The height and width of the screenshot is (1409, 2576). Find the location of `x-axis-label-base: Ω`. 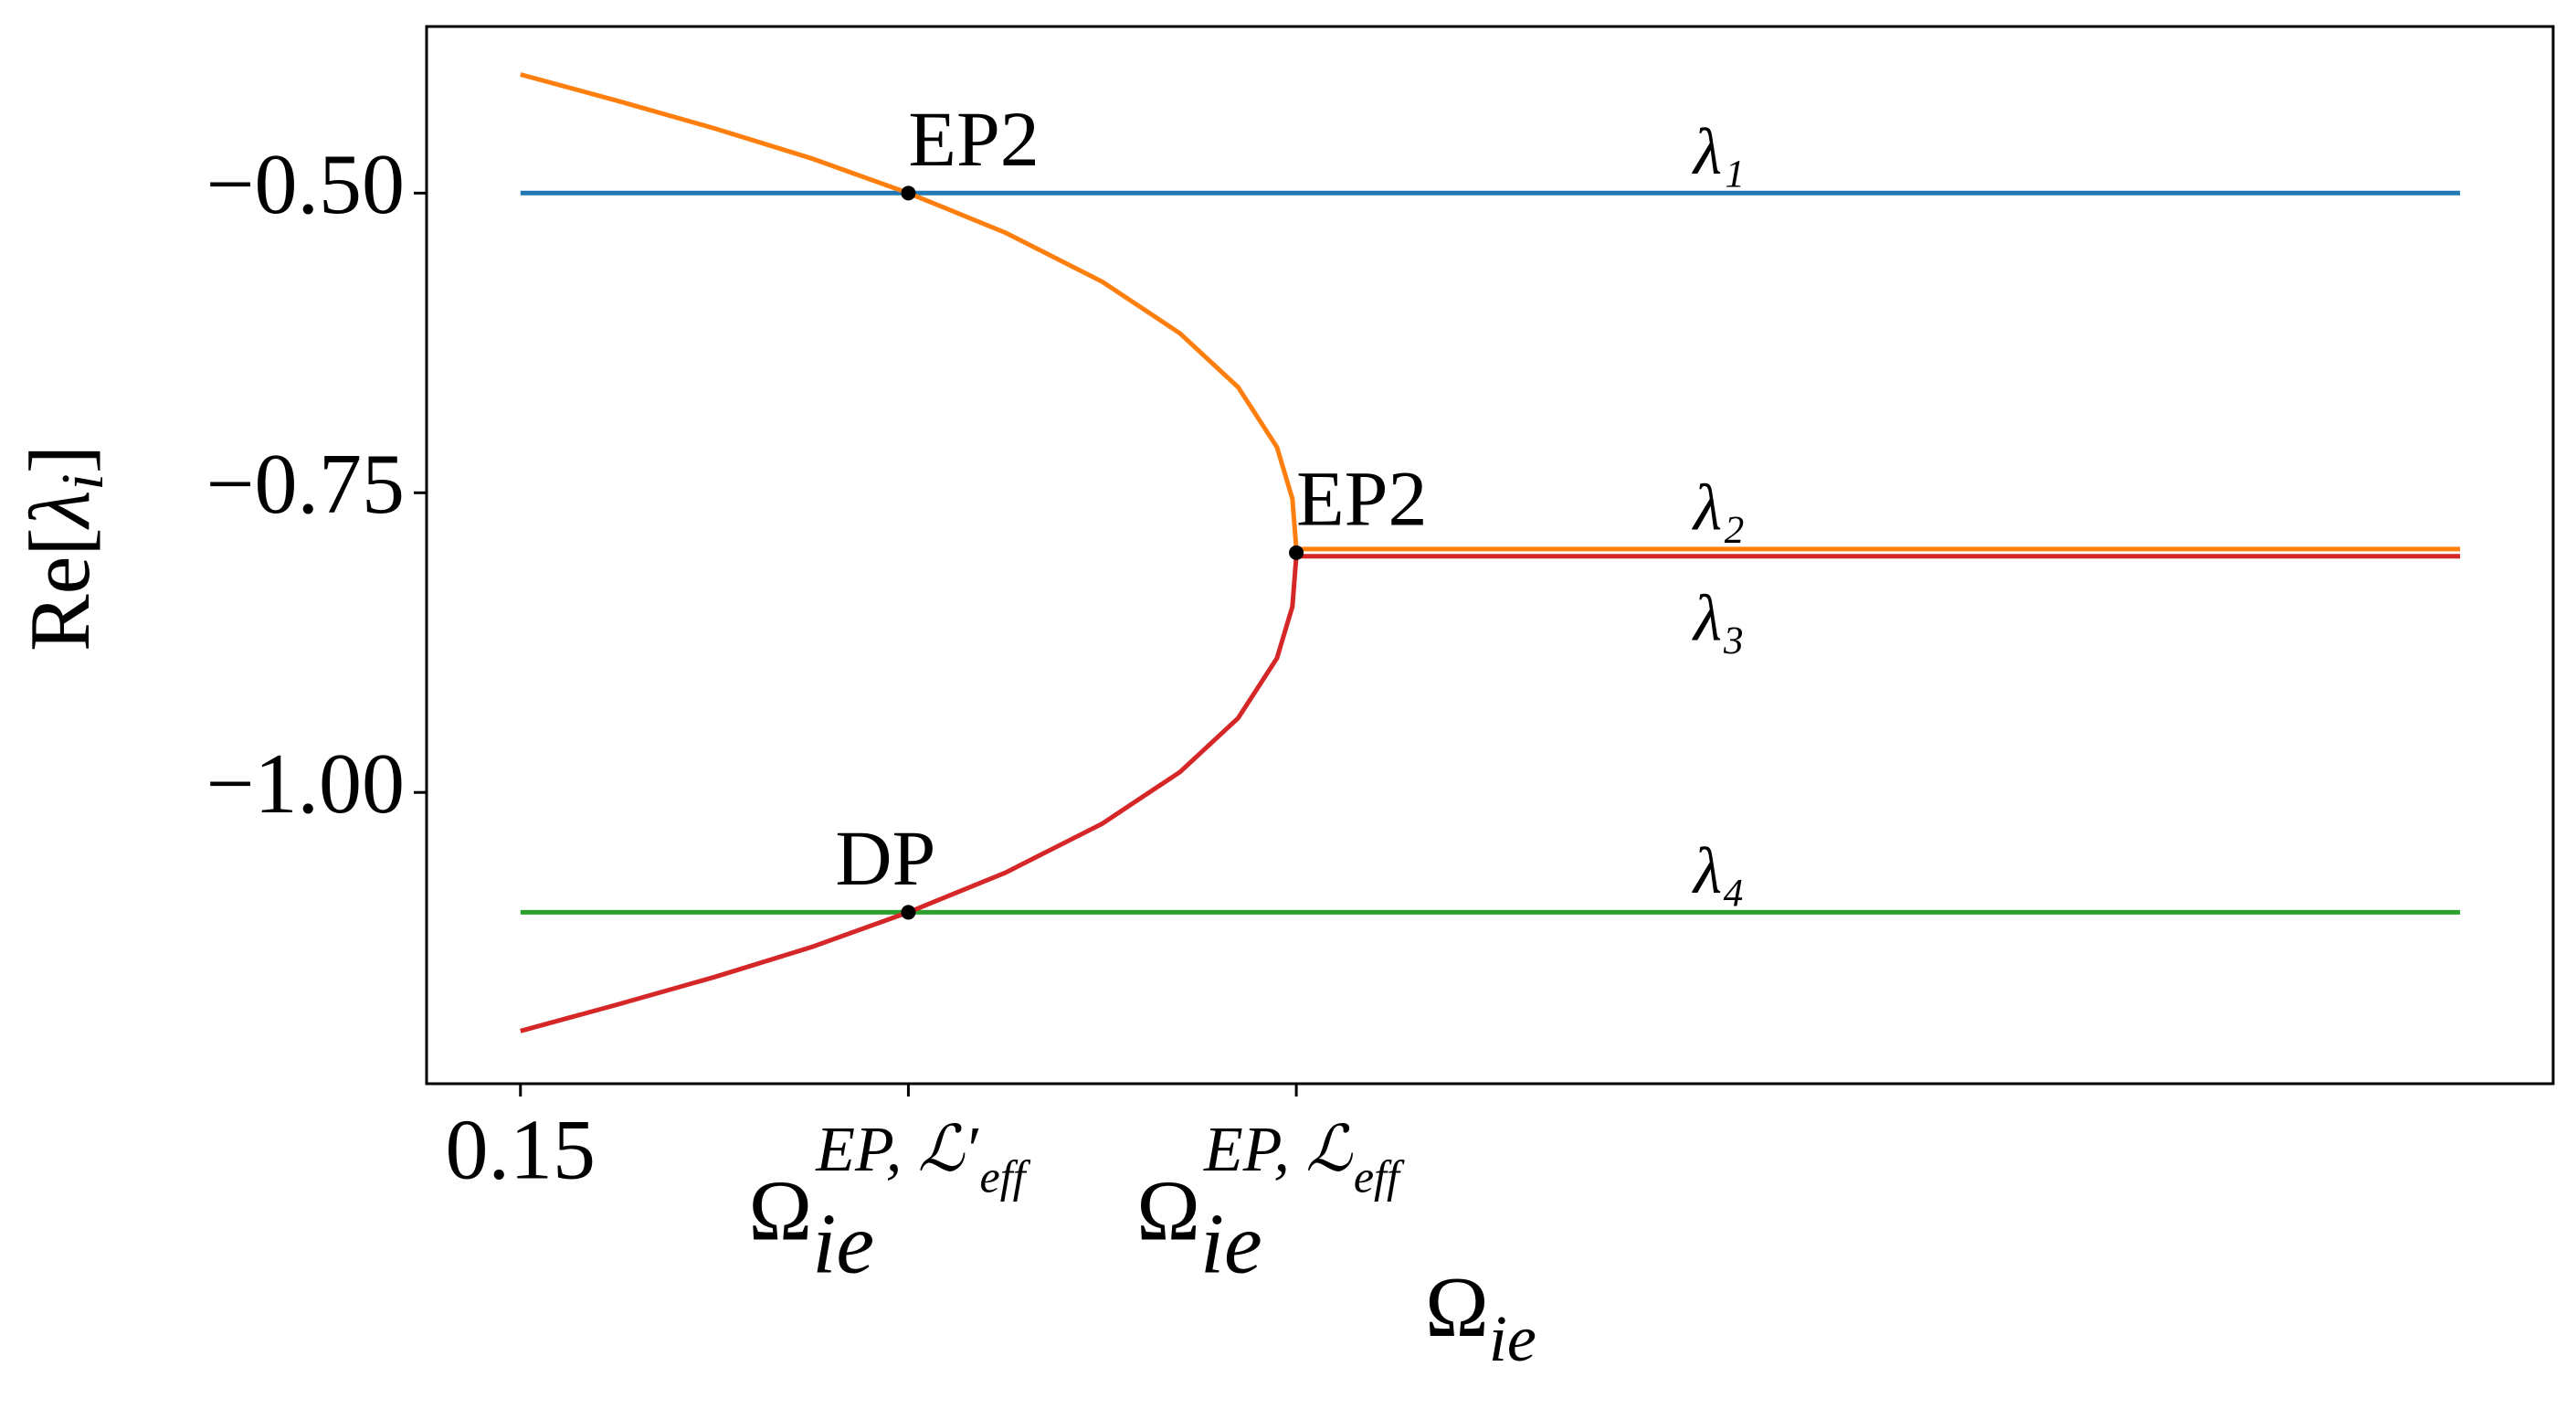

x-axis-label-base: Ω is located at coordinates (1457, 1307).